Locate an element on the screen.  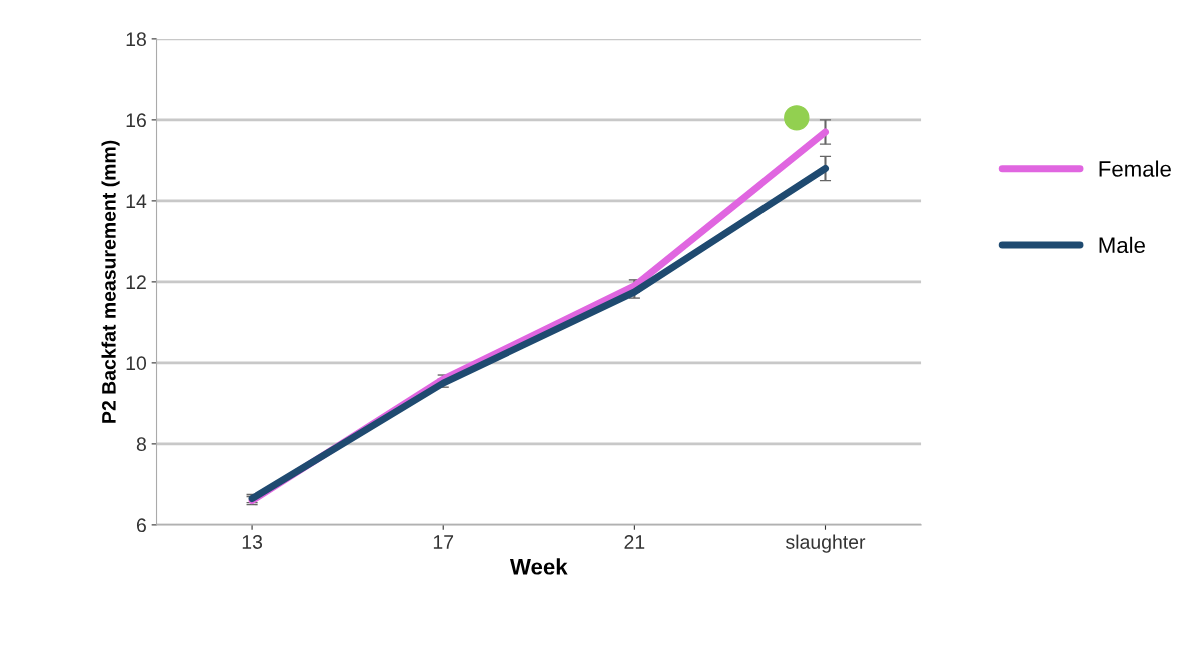
x-axis-title: Week is located at coordinates (538, 566).